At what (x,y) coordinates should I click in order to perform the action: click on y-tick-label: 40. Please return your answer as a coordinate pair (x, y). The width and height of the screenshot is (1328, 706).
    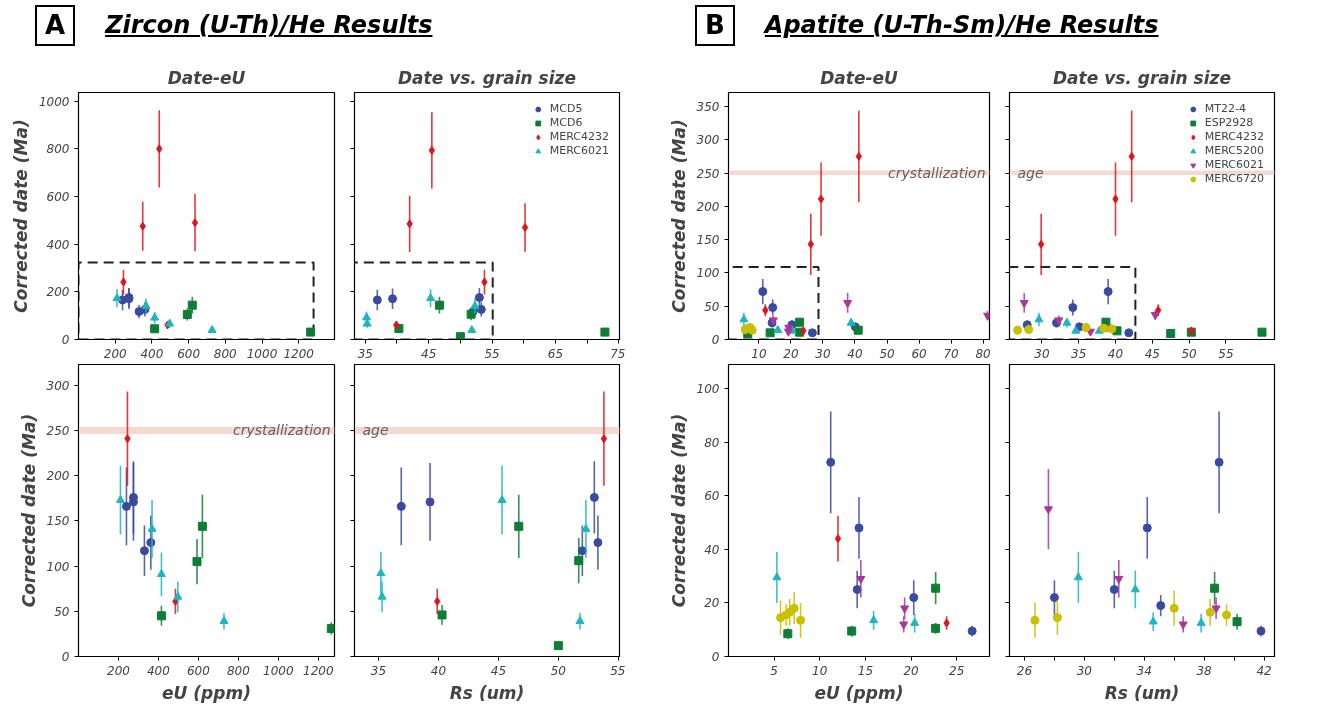
    Looking at the image, I should click on (712, 549).